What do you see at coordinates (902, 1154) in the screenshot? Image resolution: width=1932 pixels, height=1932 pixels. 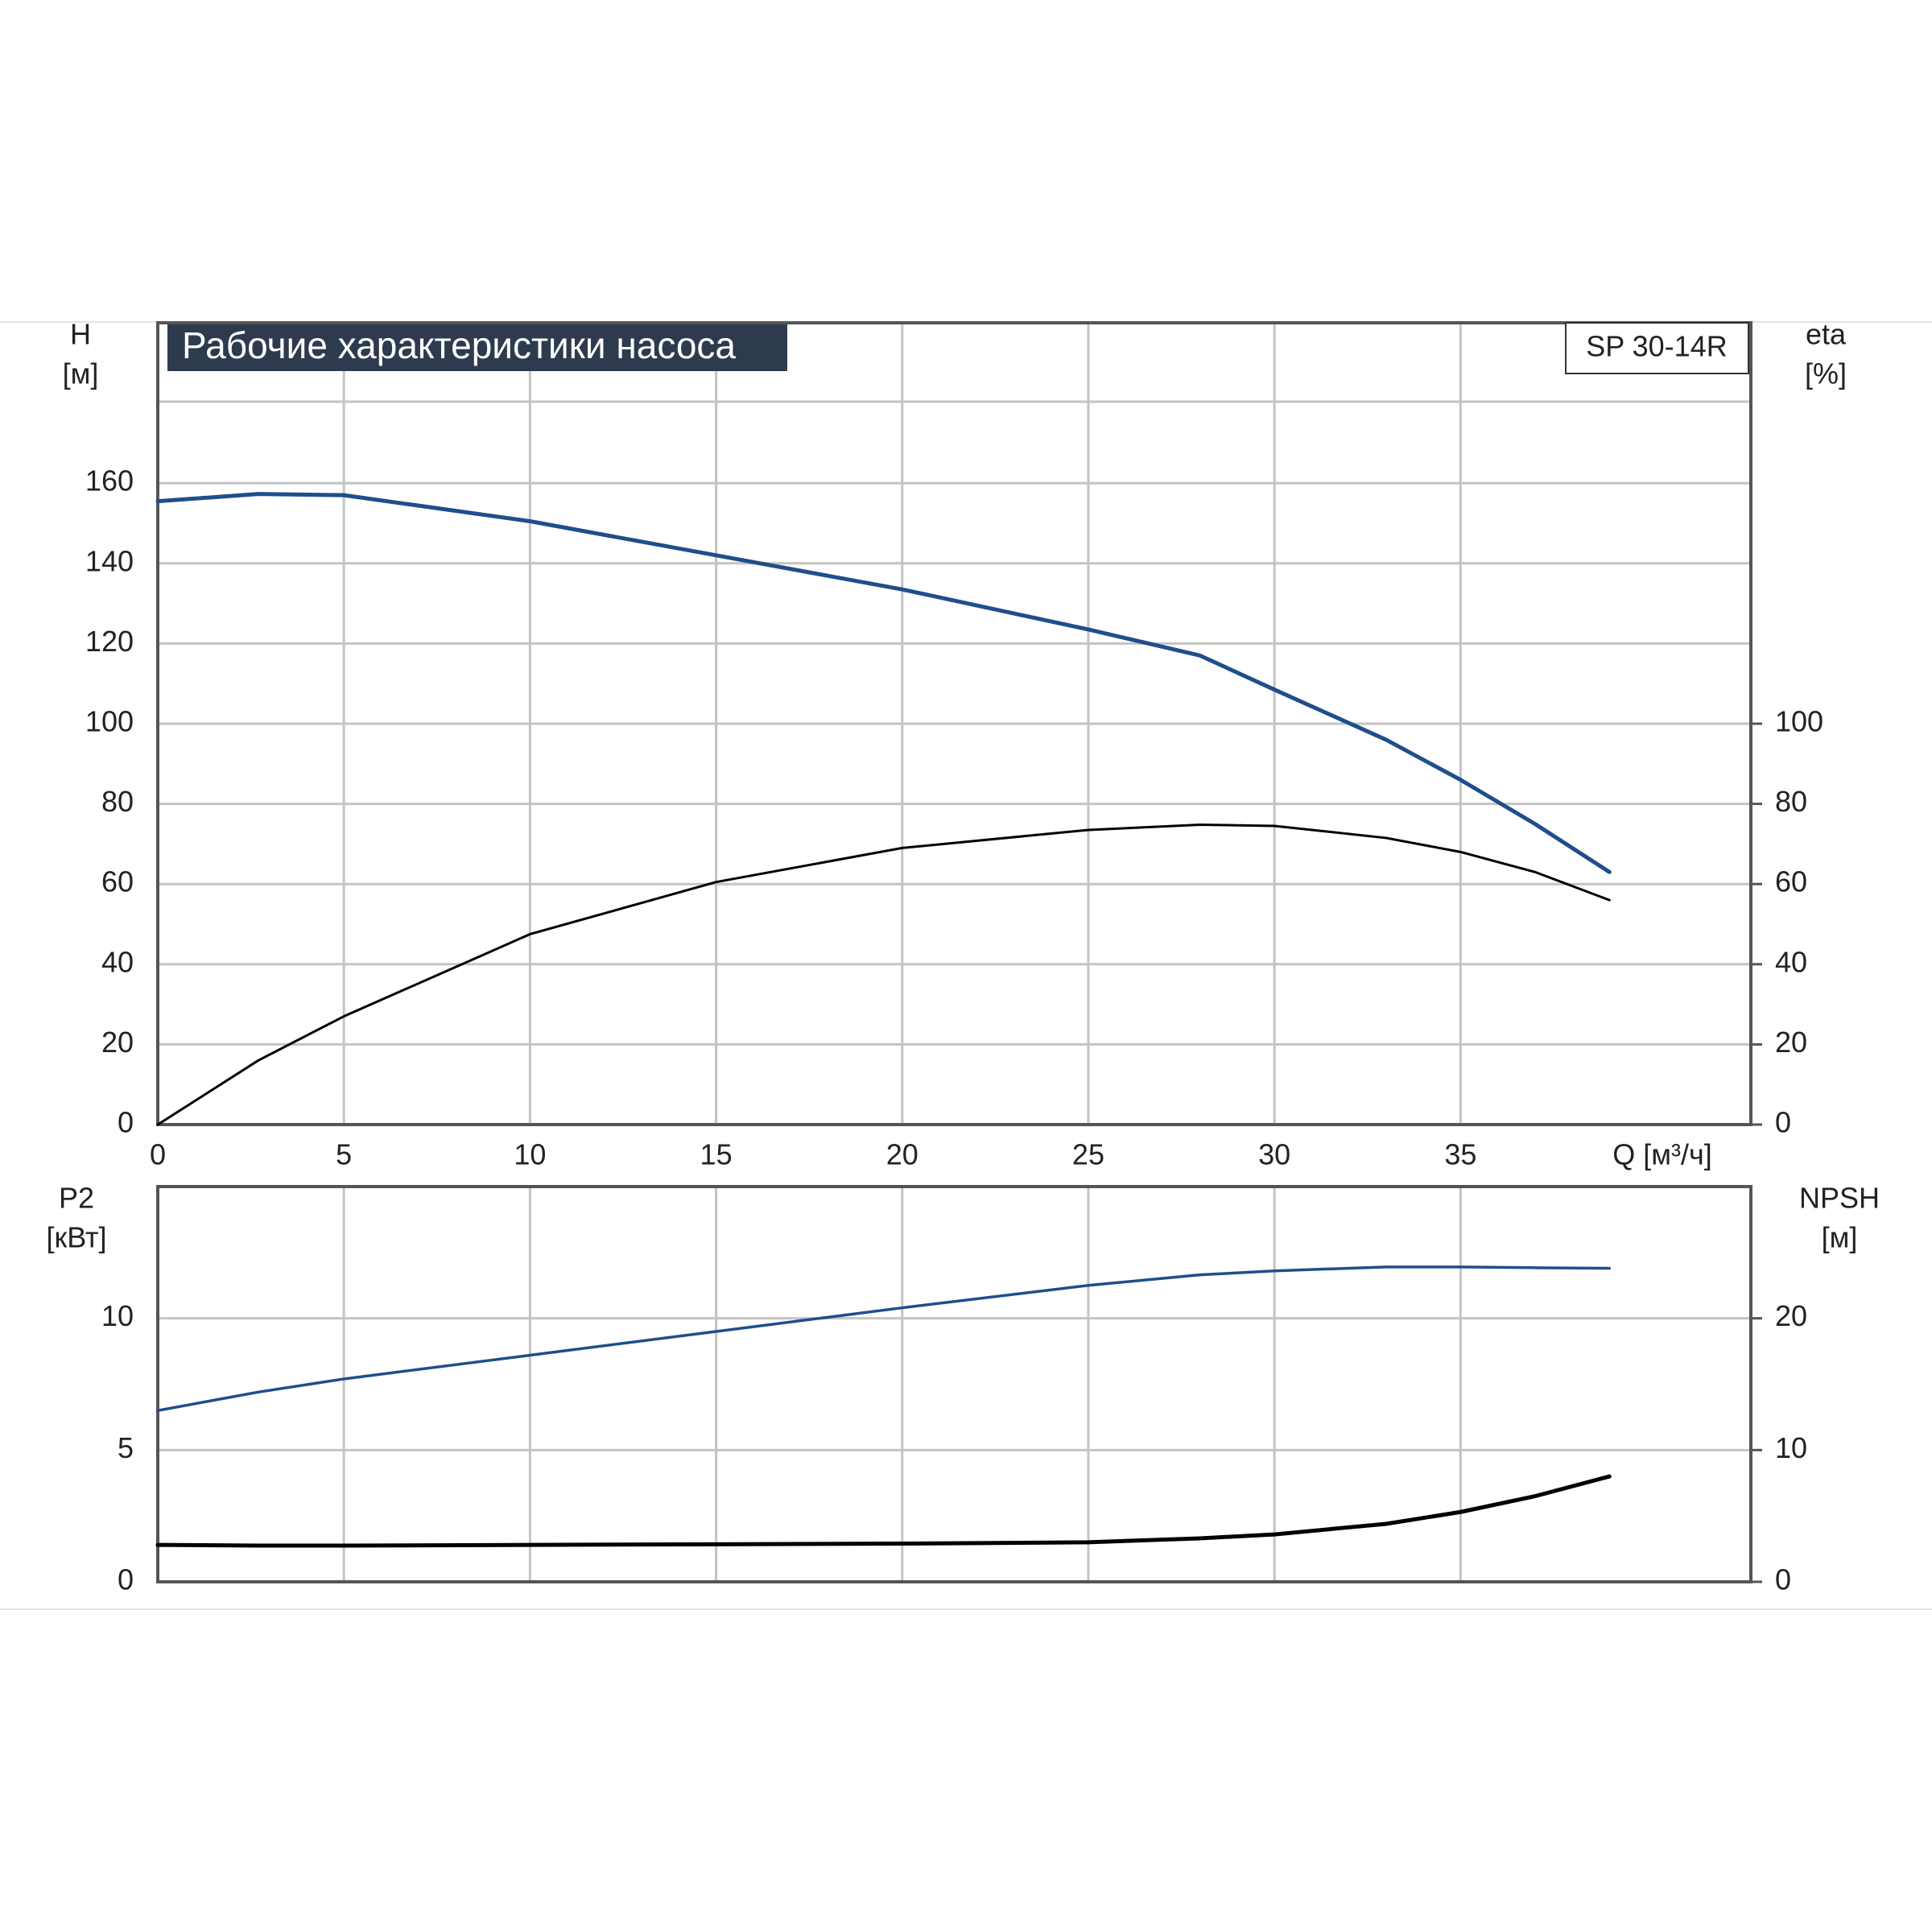 I see `x-tick-label: 20` at bounding box center [902, 1154].